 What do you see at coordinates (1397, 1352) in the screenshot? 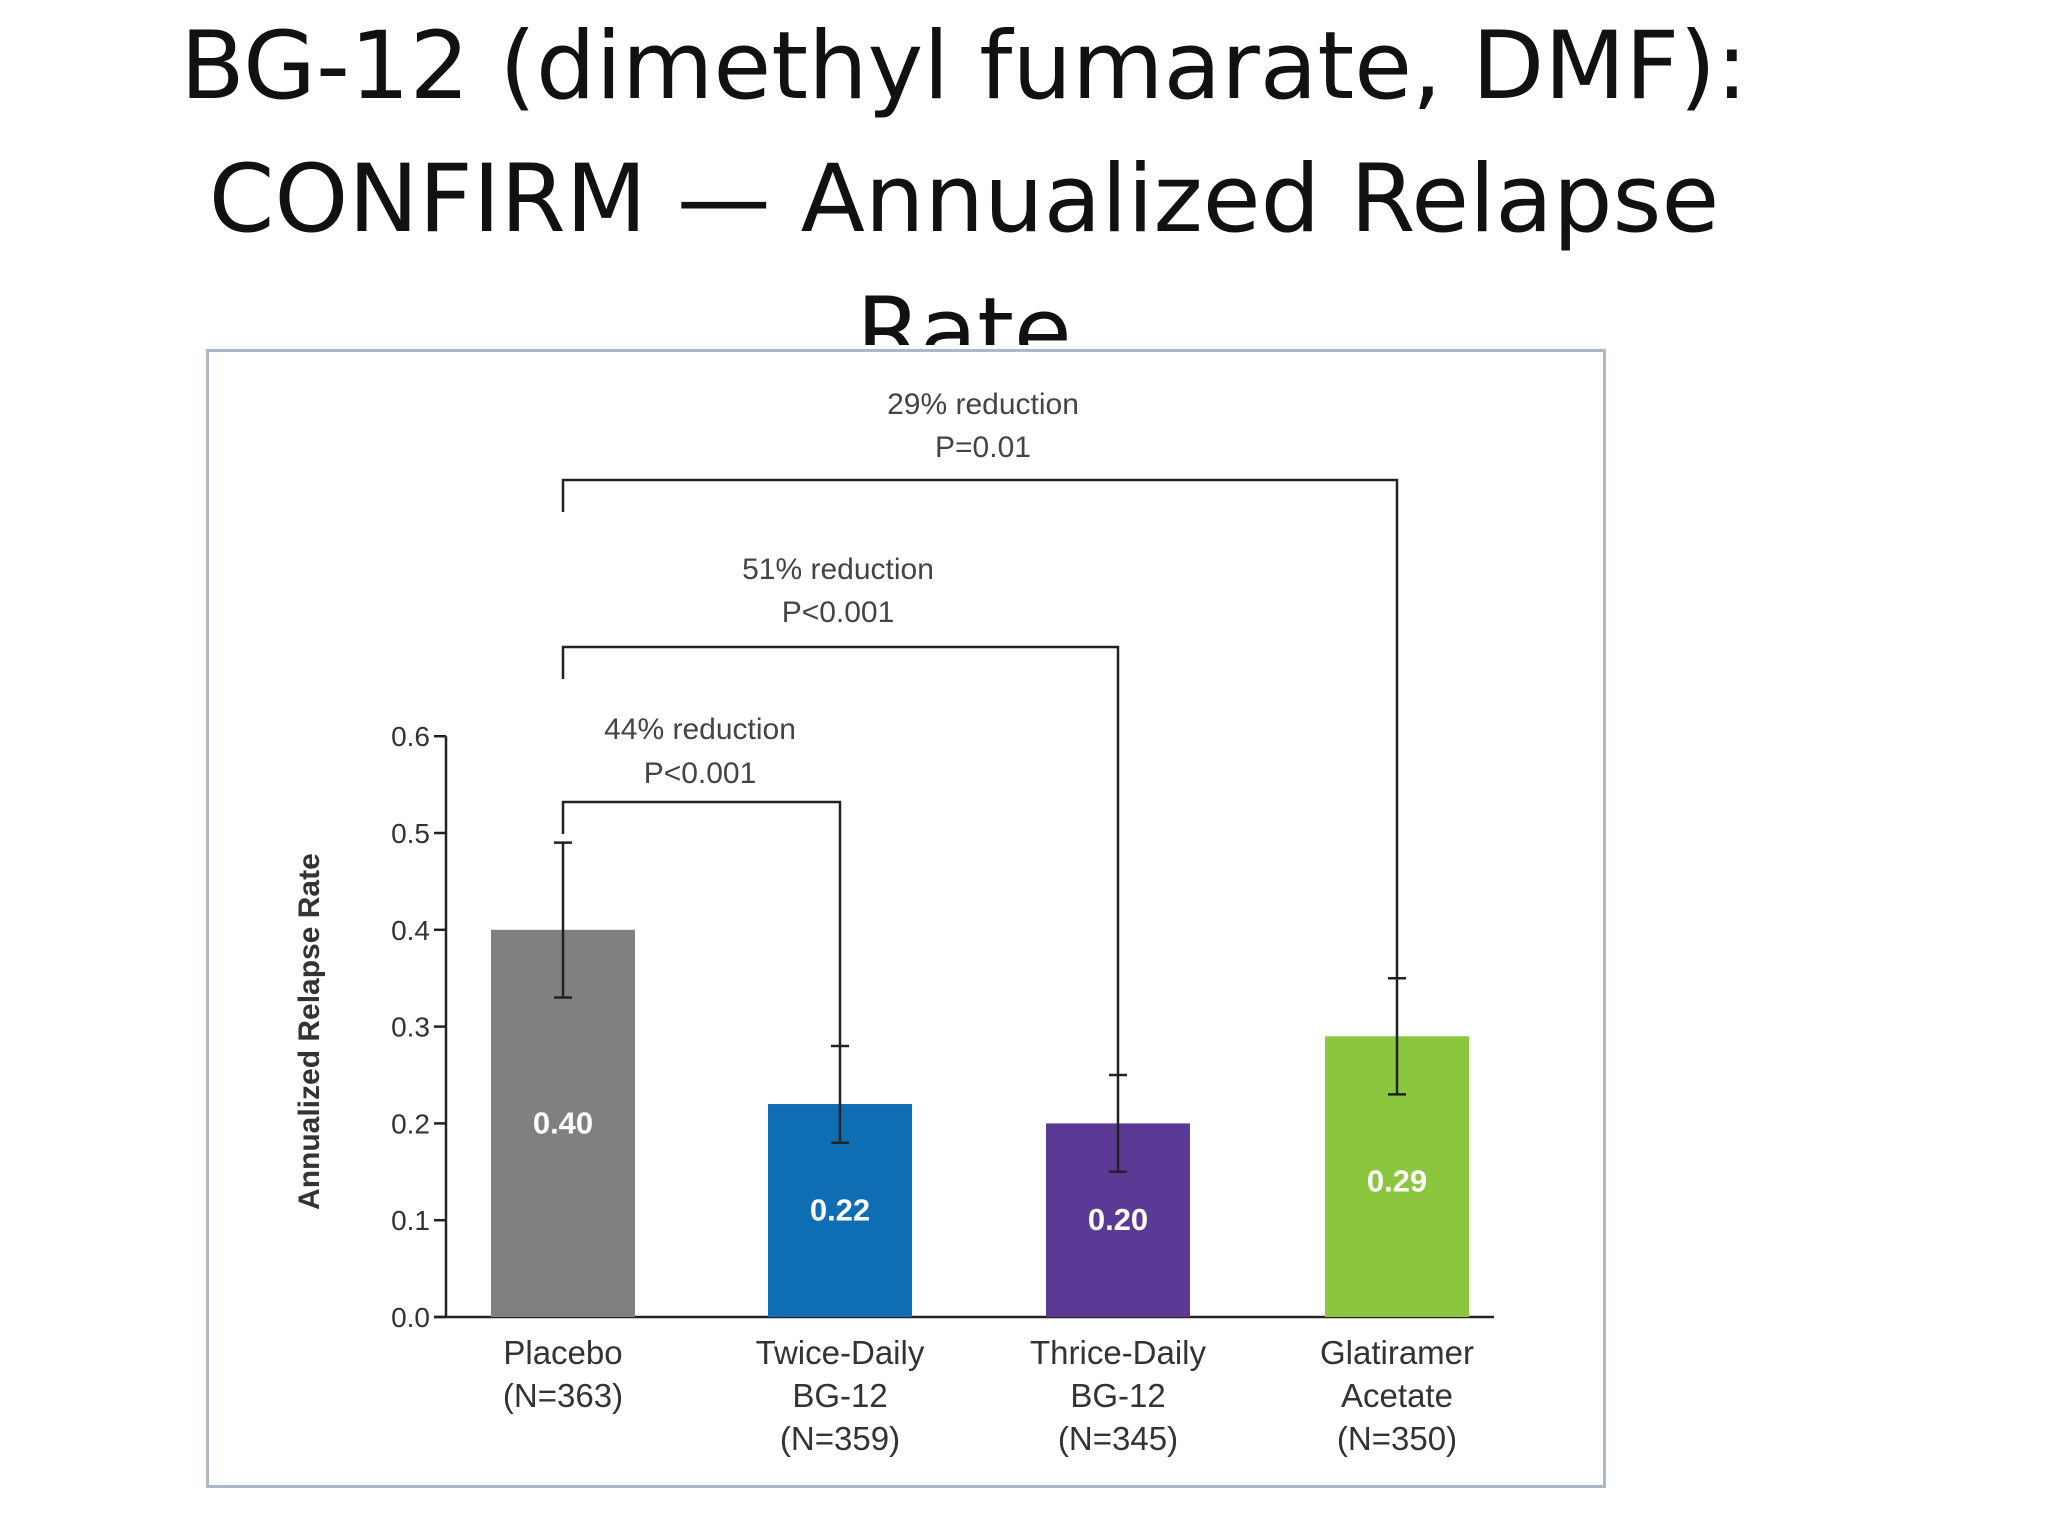
I see `category-label: Glatiramer` at bounding box center [1397, 1352].